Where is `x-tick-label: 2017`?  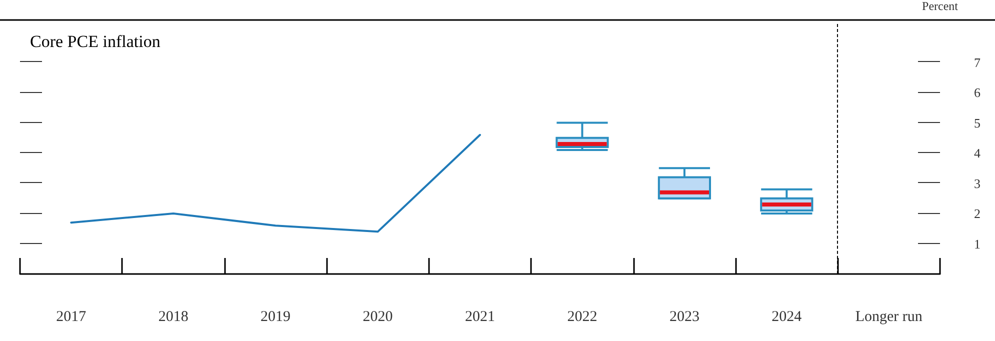 x-tick-label: 2017 is located at coordinates (71, 317).